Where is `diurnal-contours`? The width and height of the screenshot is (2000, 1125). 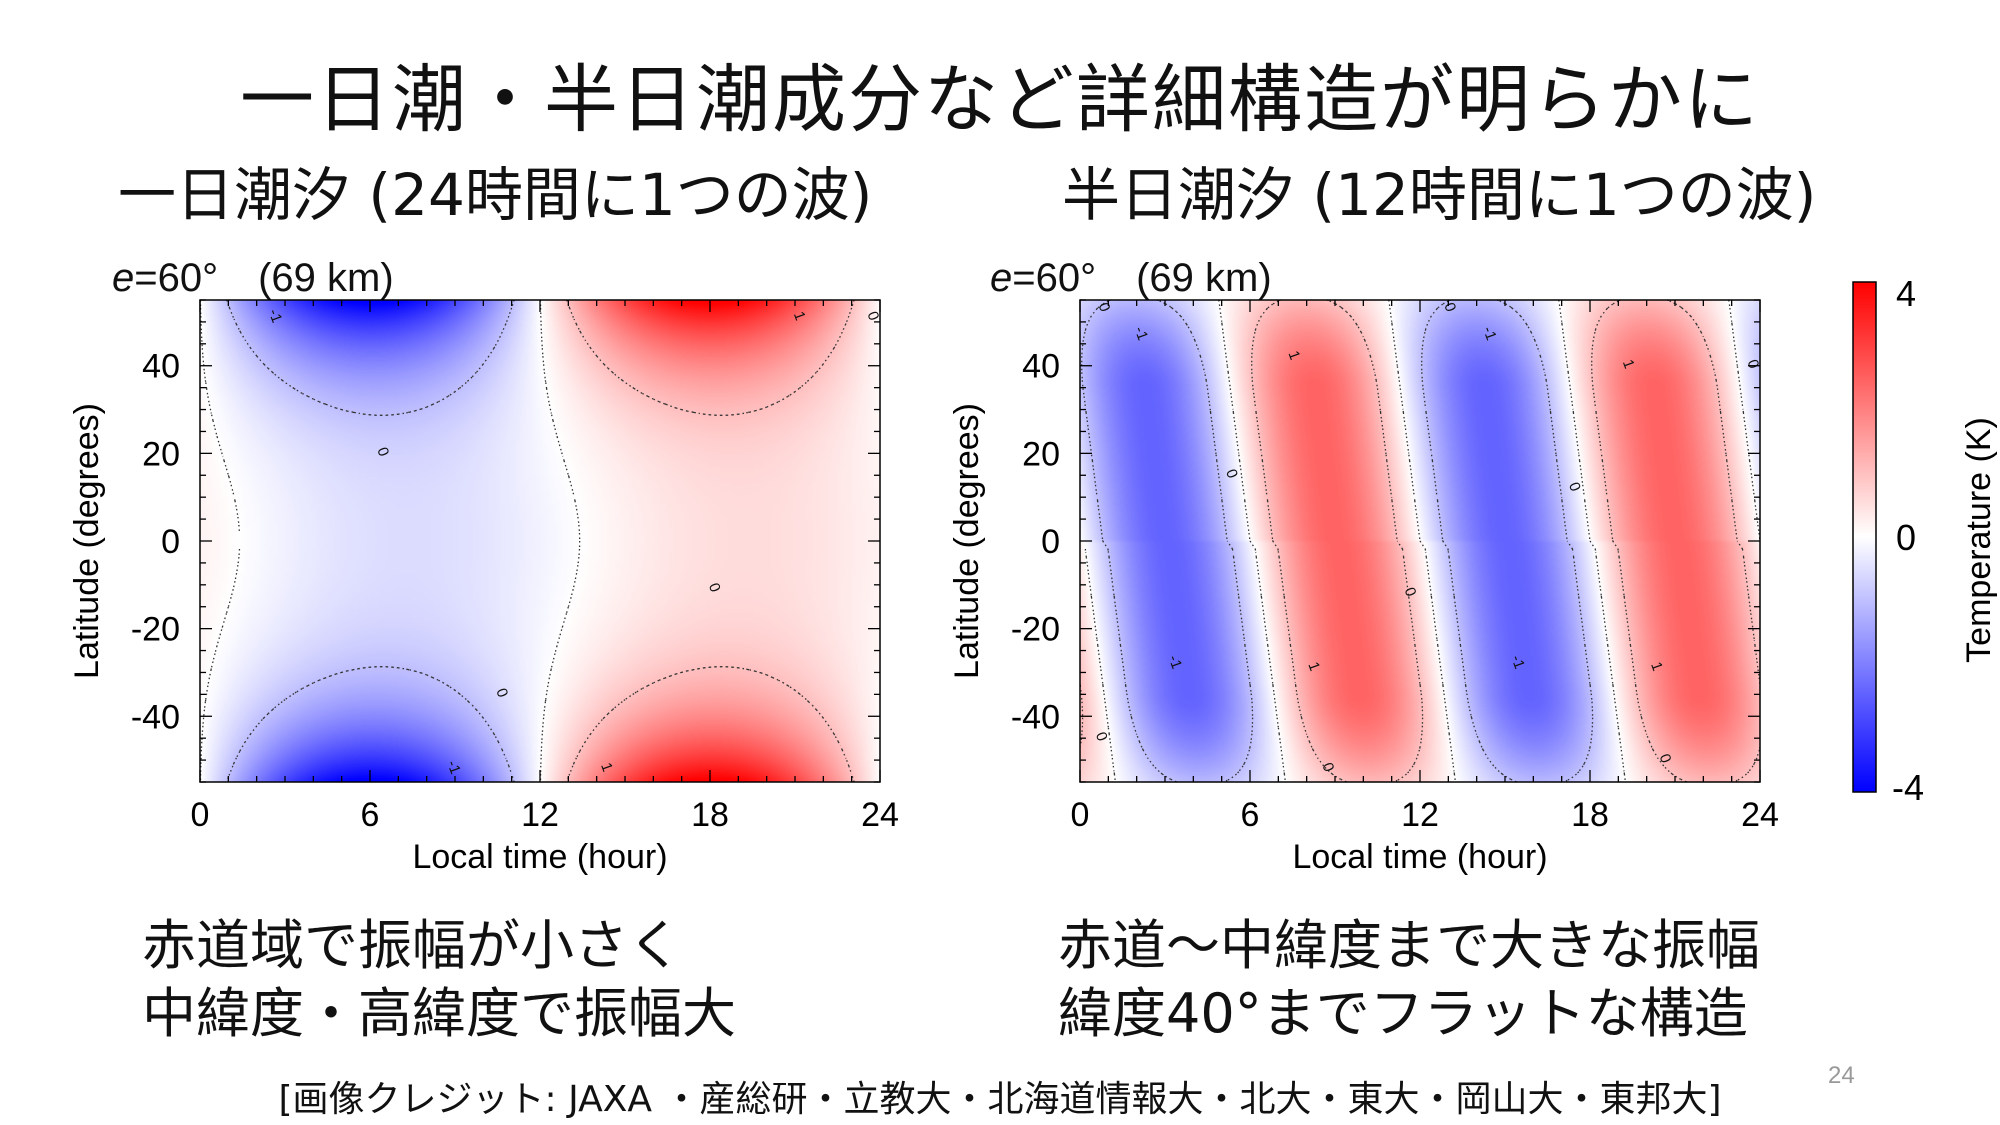
diurnal-contours is located at coordinates (527, 541).